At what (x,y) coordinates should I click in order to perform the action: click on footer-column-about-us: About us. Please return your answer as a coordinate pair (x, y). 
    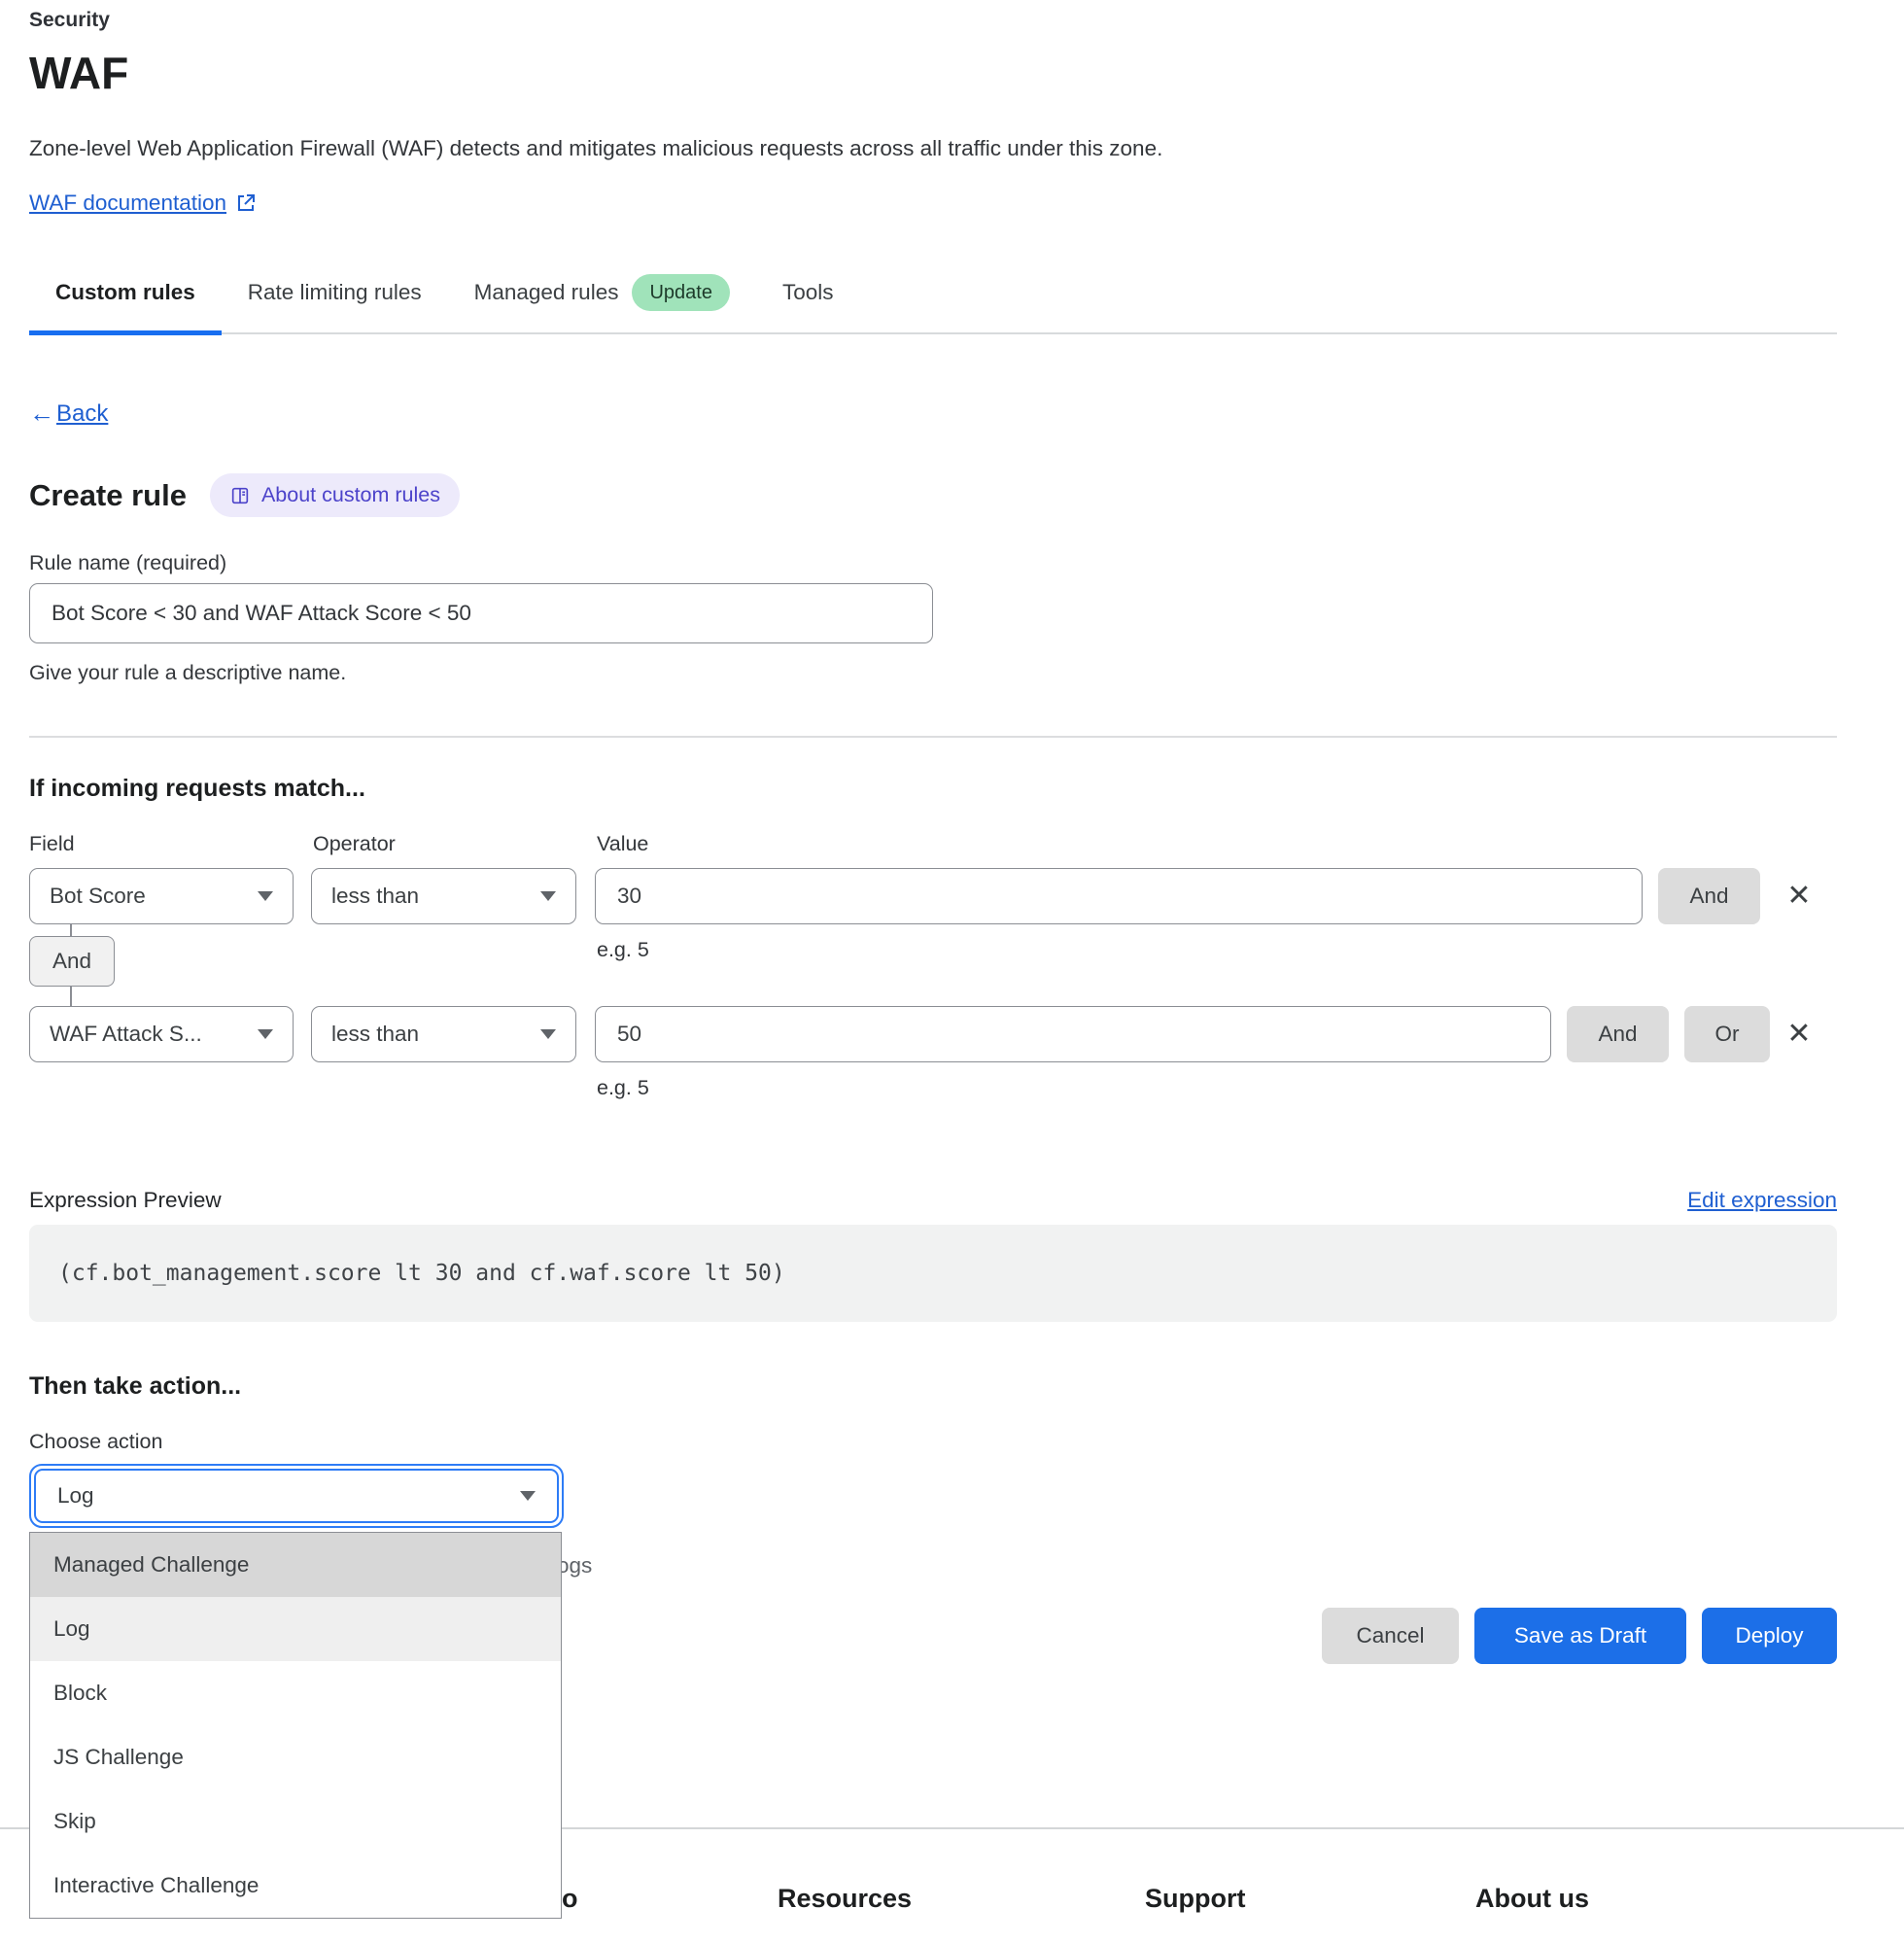
    Looking at the image, I should click on (1532, 1898).